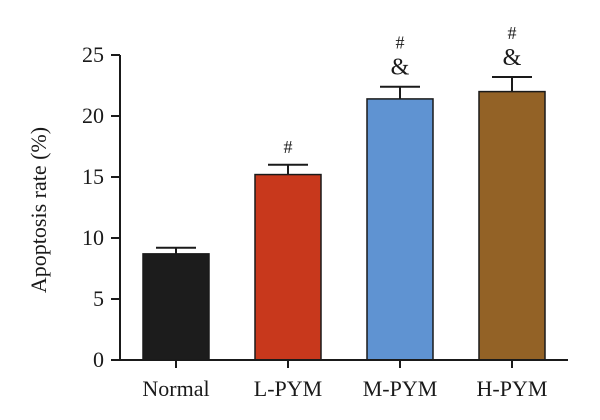 The width and height of the screenshot is (600, 420). I want to click on x-axis: Normal L-PYM M-PYM H-PYM, so click(344, 380).